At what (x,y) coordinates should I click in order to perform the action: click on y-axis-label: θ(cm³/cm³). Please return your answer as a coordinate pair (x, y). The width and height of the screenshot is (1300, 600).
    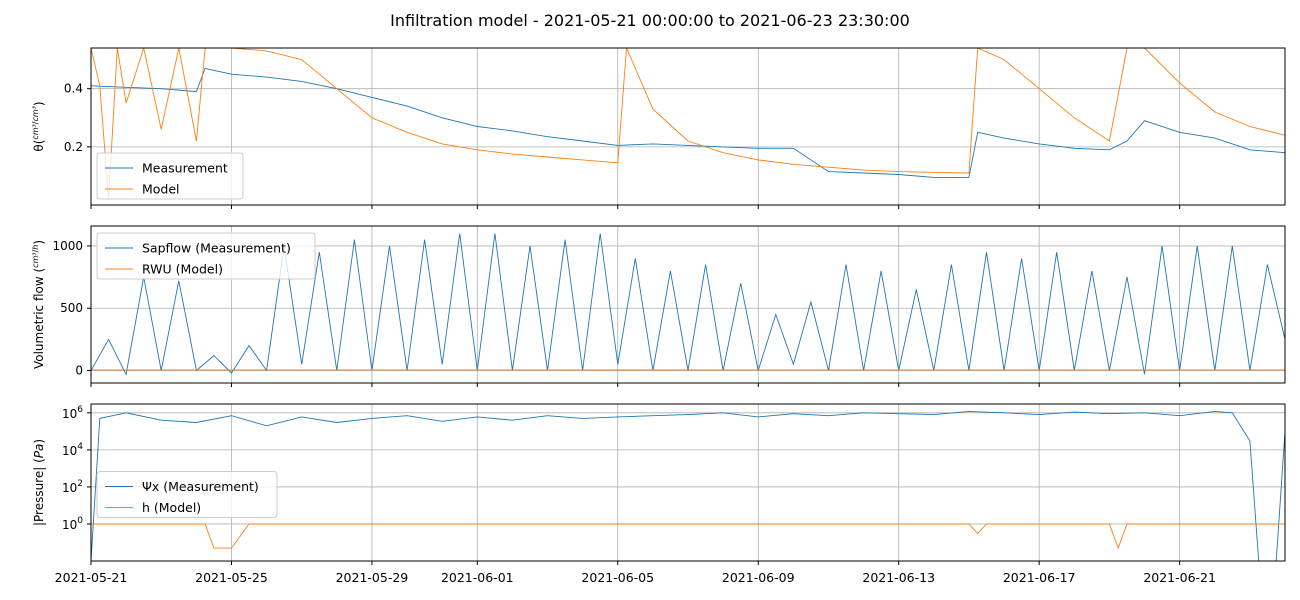
    Looking at the image, I should click on (38, 126).